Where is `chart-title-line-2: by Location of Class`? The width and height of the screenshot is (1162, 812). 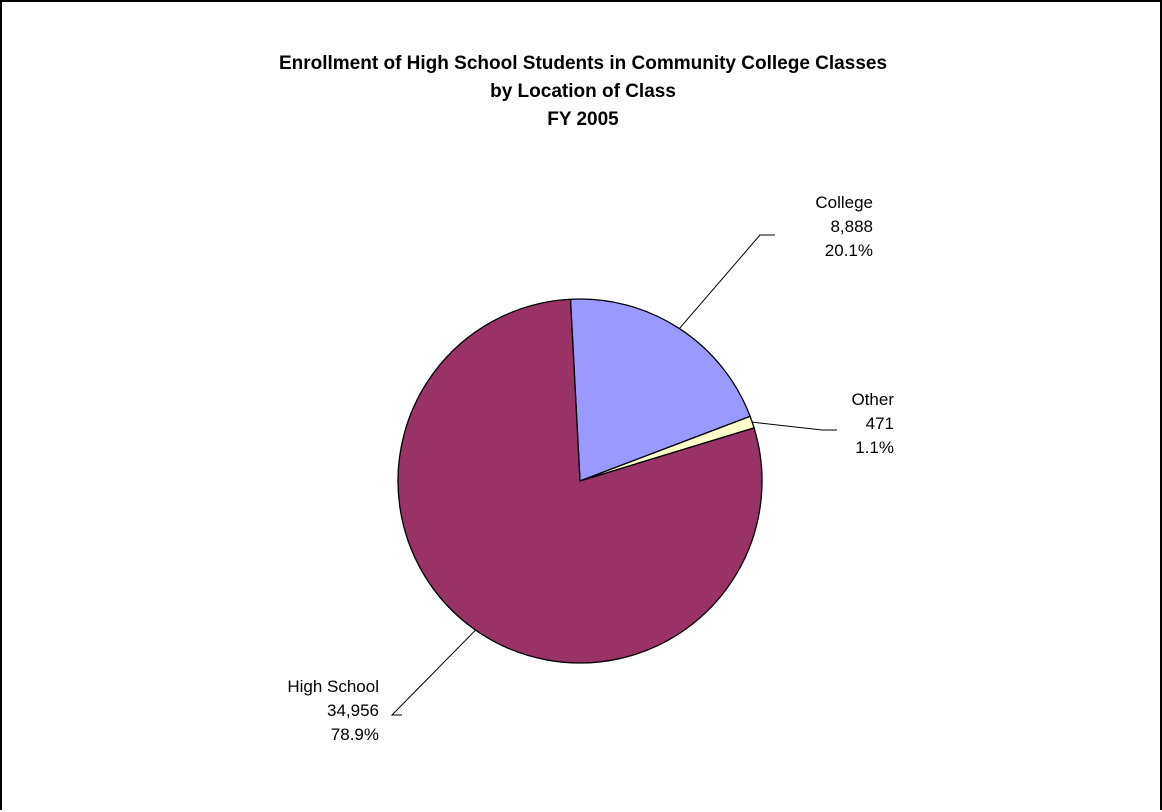
chart-title-line-2: by Location of Class is located at coordinates (583, 91).